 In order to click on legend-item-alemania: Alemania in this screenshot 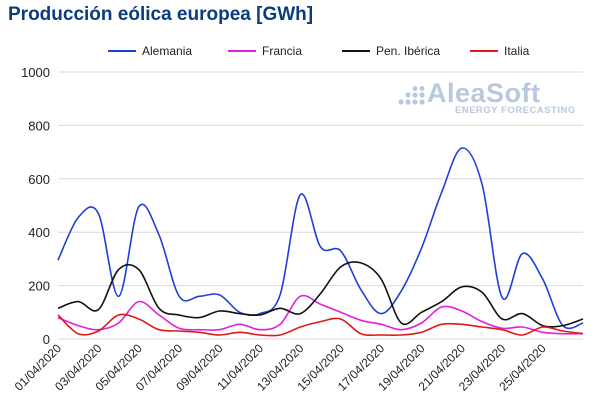, I will do `click(150, 51)`.